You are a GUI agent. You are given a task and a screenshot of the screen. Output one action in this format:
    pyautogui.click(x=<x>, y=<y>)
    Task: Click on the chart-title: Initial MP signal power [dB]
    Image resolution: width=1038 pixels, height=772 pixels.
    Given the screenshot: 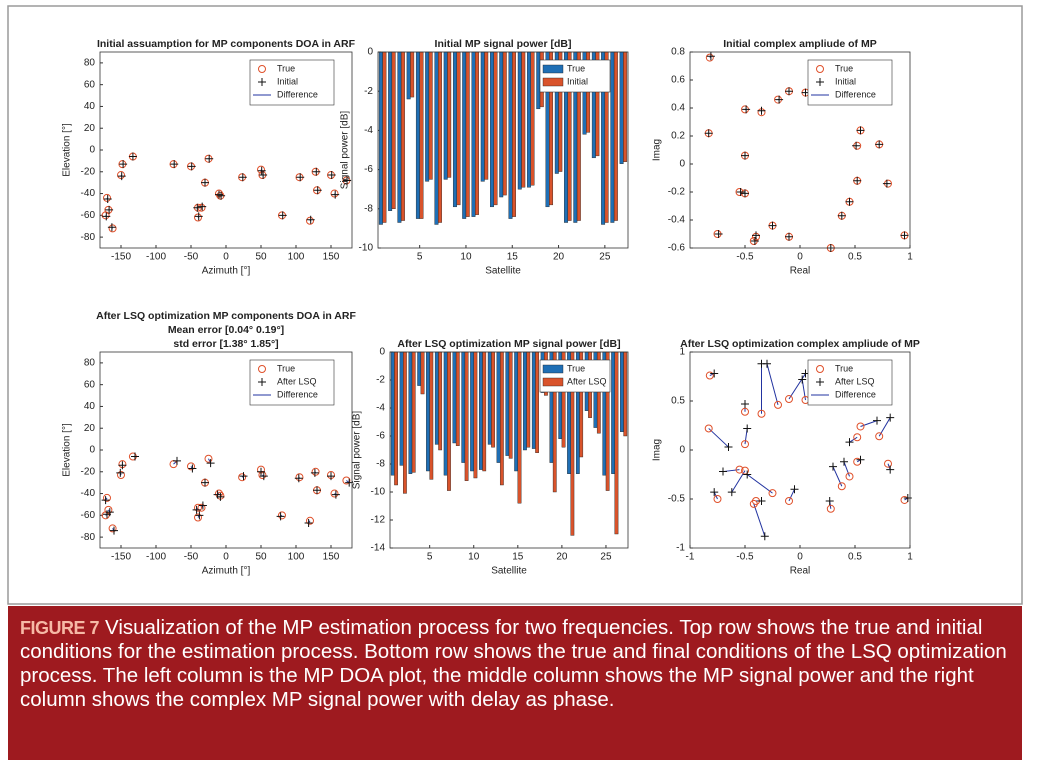 What is the action you would take?
    pyautogui.click(x=503, y=44)
    